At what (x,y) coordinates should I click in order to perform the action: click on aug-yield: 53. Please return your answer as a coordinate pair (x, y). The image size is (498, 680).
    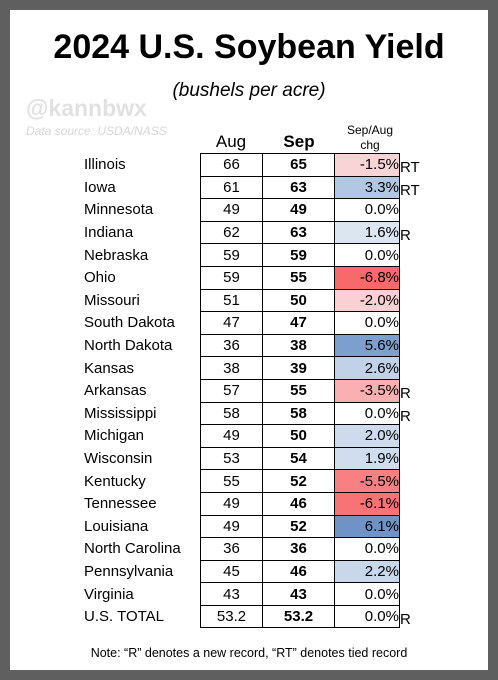
    Looking at the image, I should click on (231, 458).